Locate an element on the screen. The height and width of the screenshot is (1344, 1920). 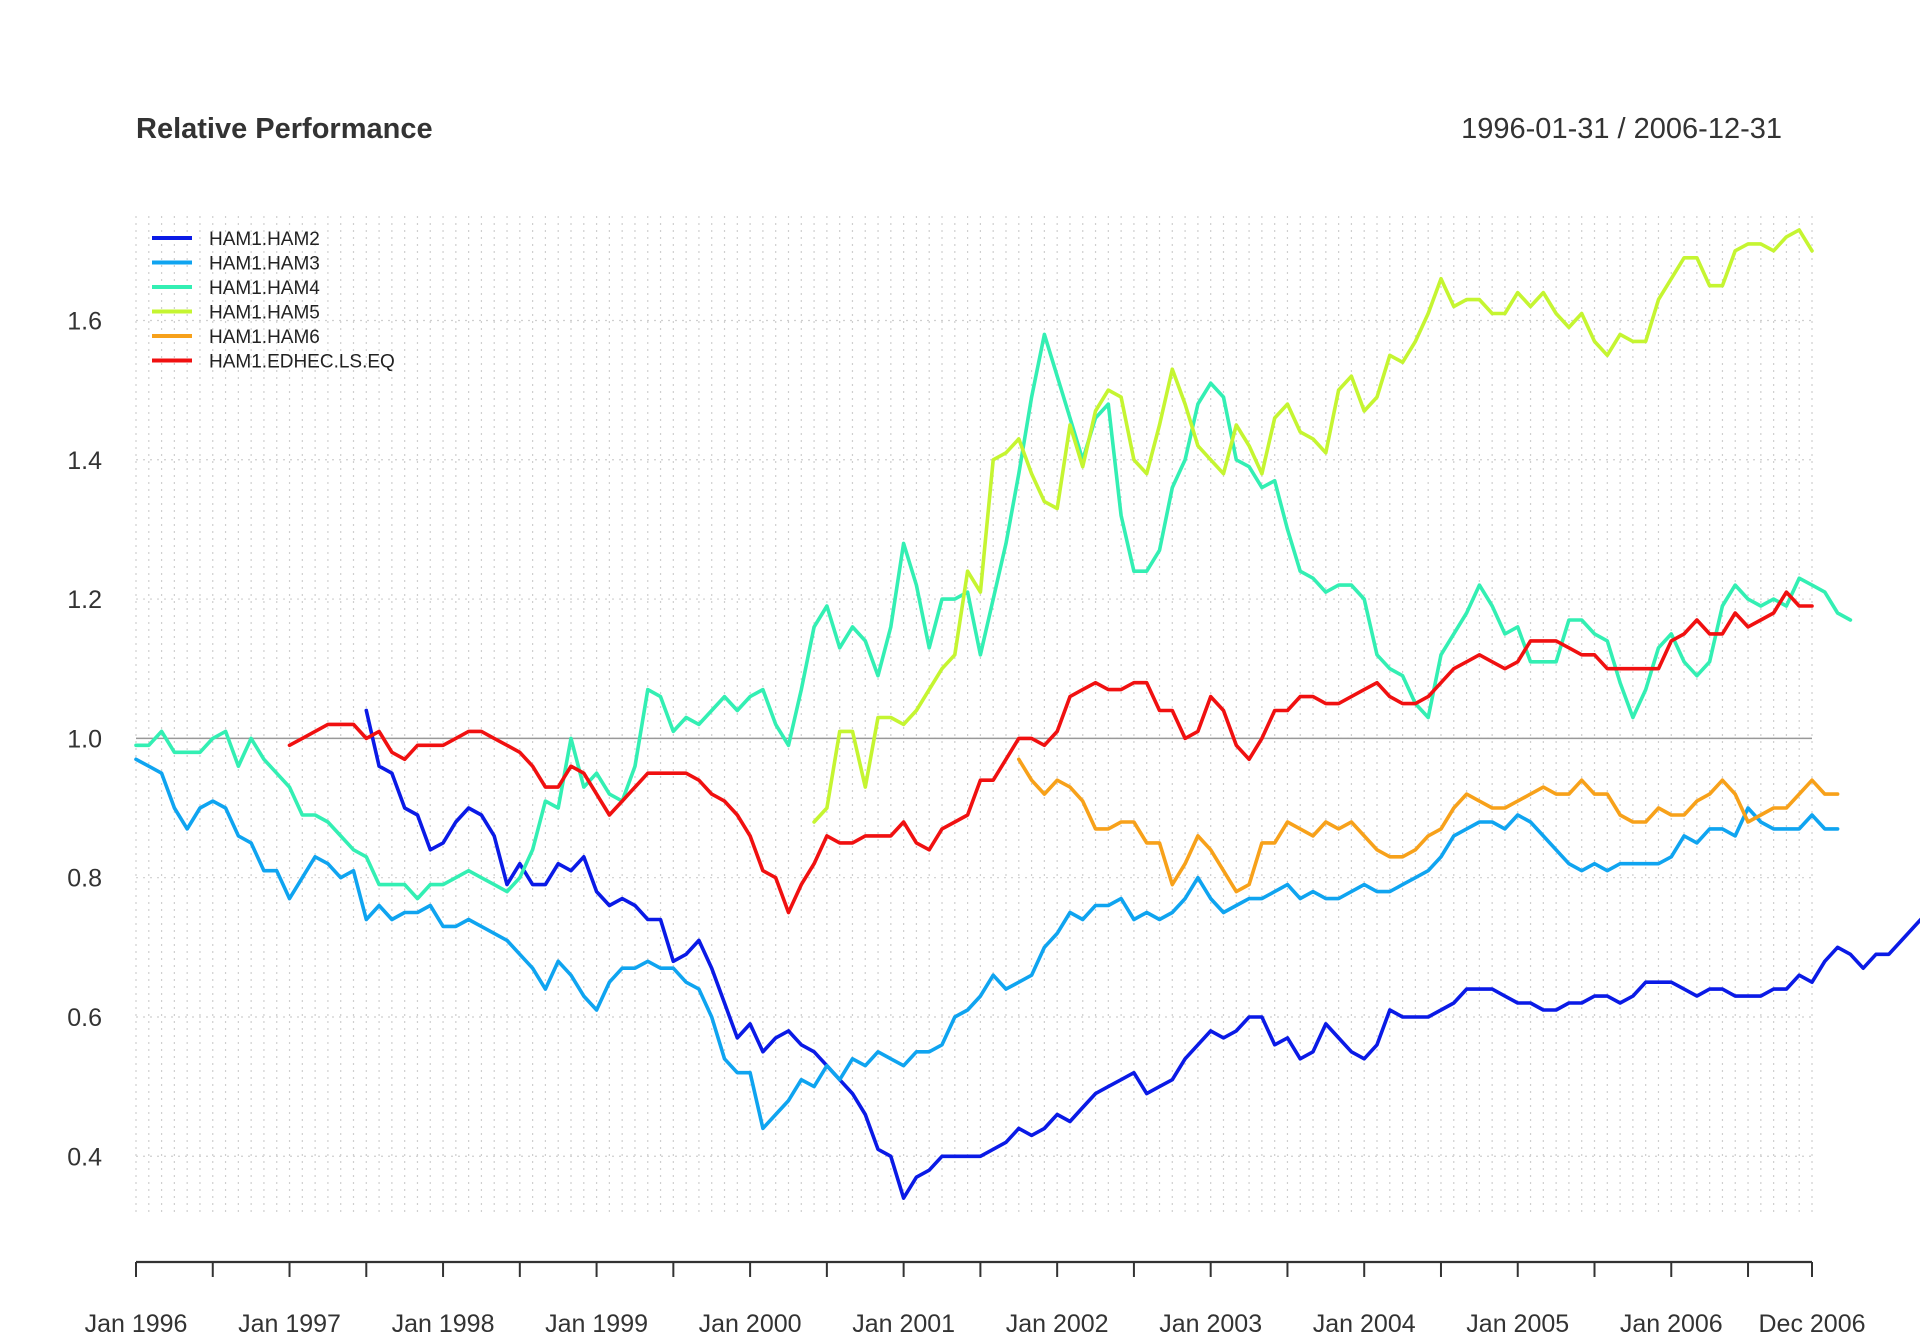
legend-label: HAM1.EDHEC.LS.EQ is located at coordinates (302, 362).